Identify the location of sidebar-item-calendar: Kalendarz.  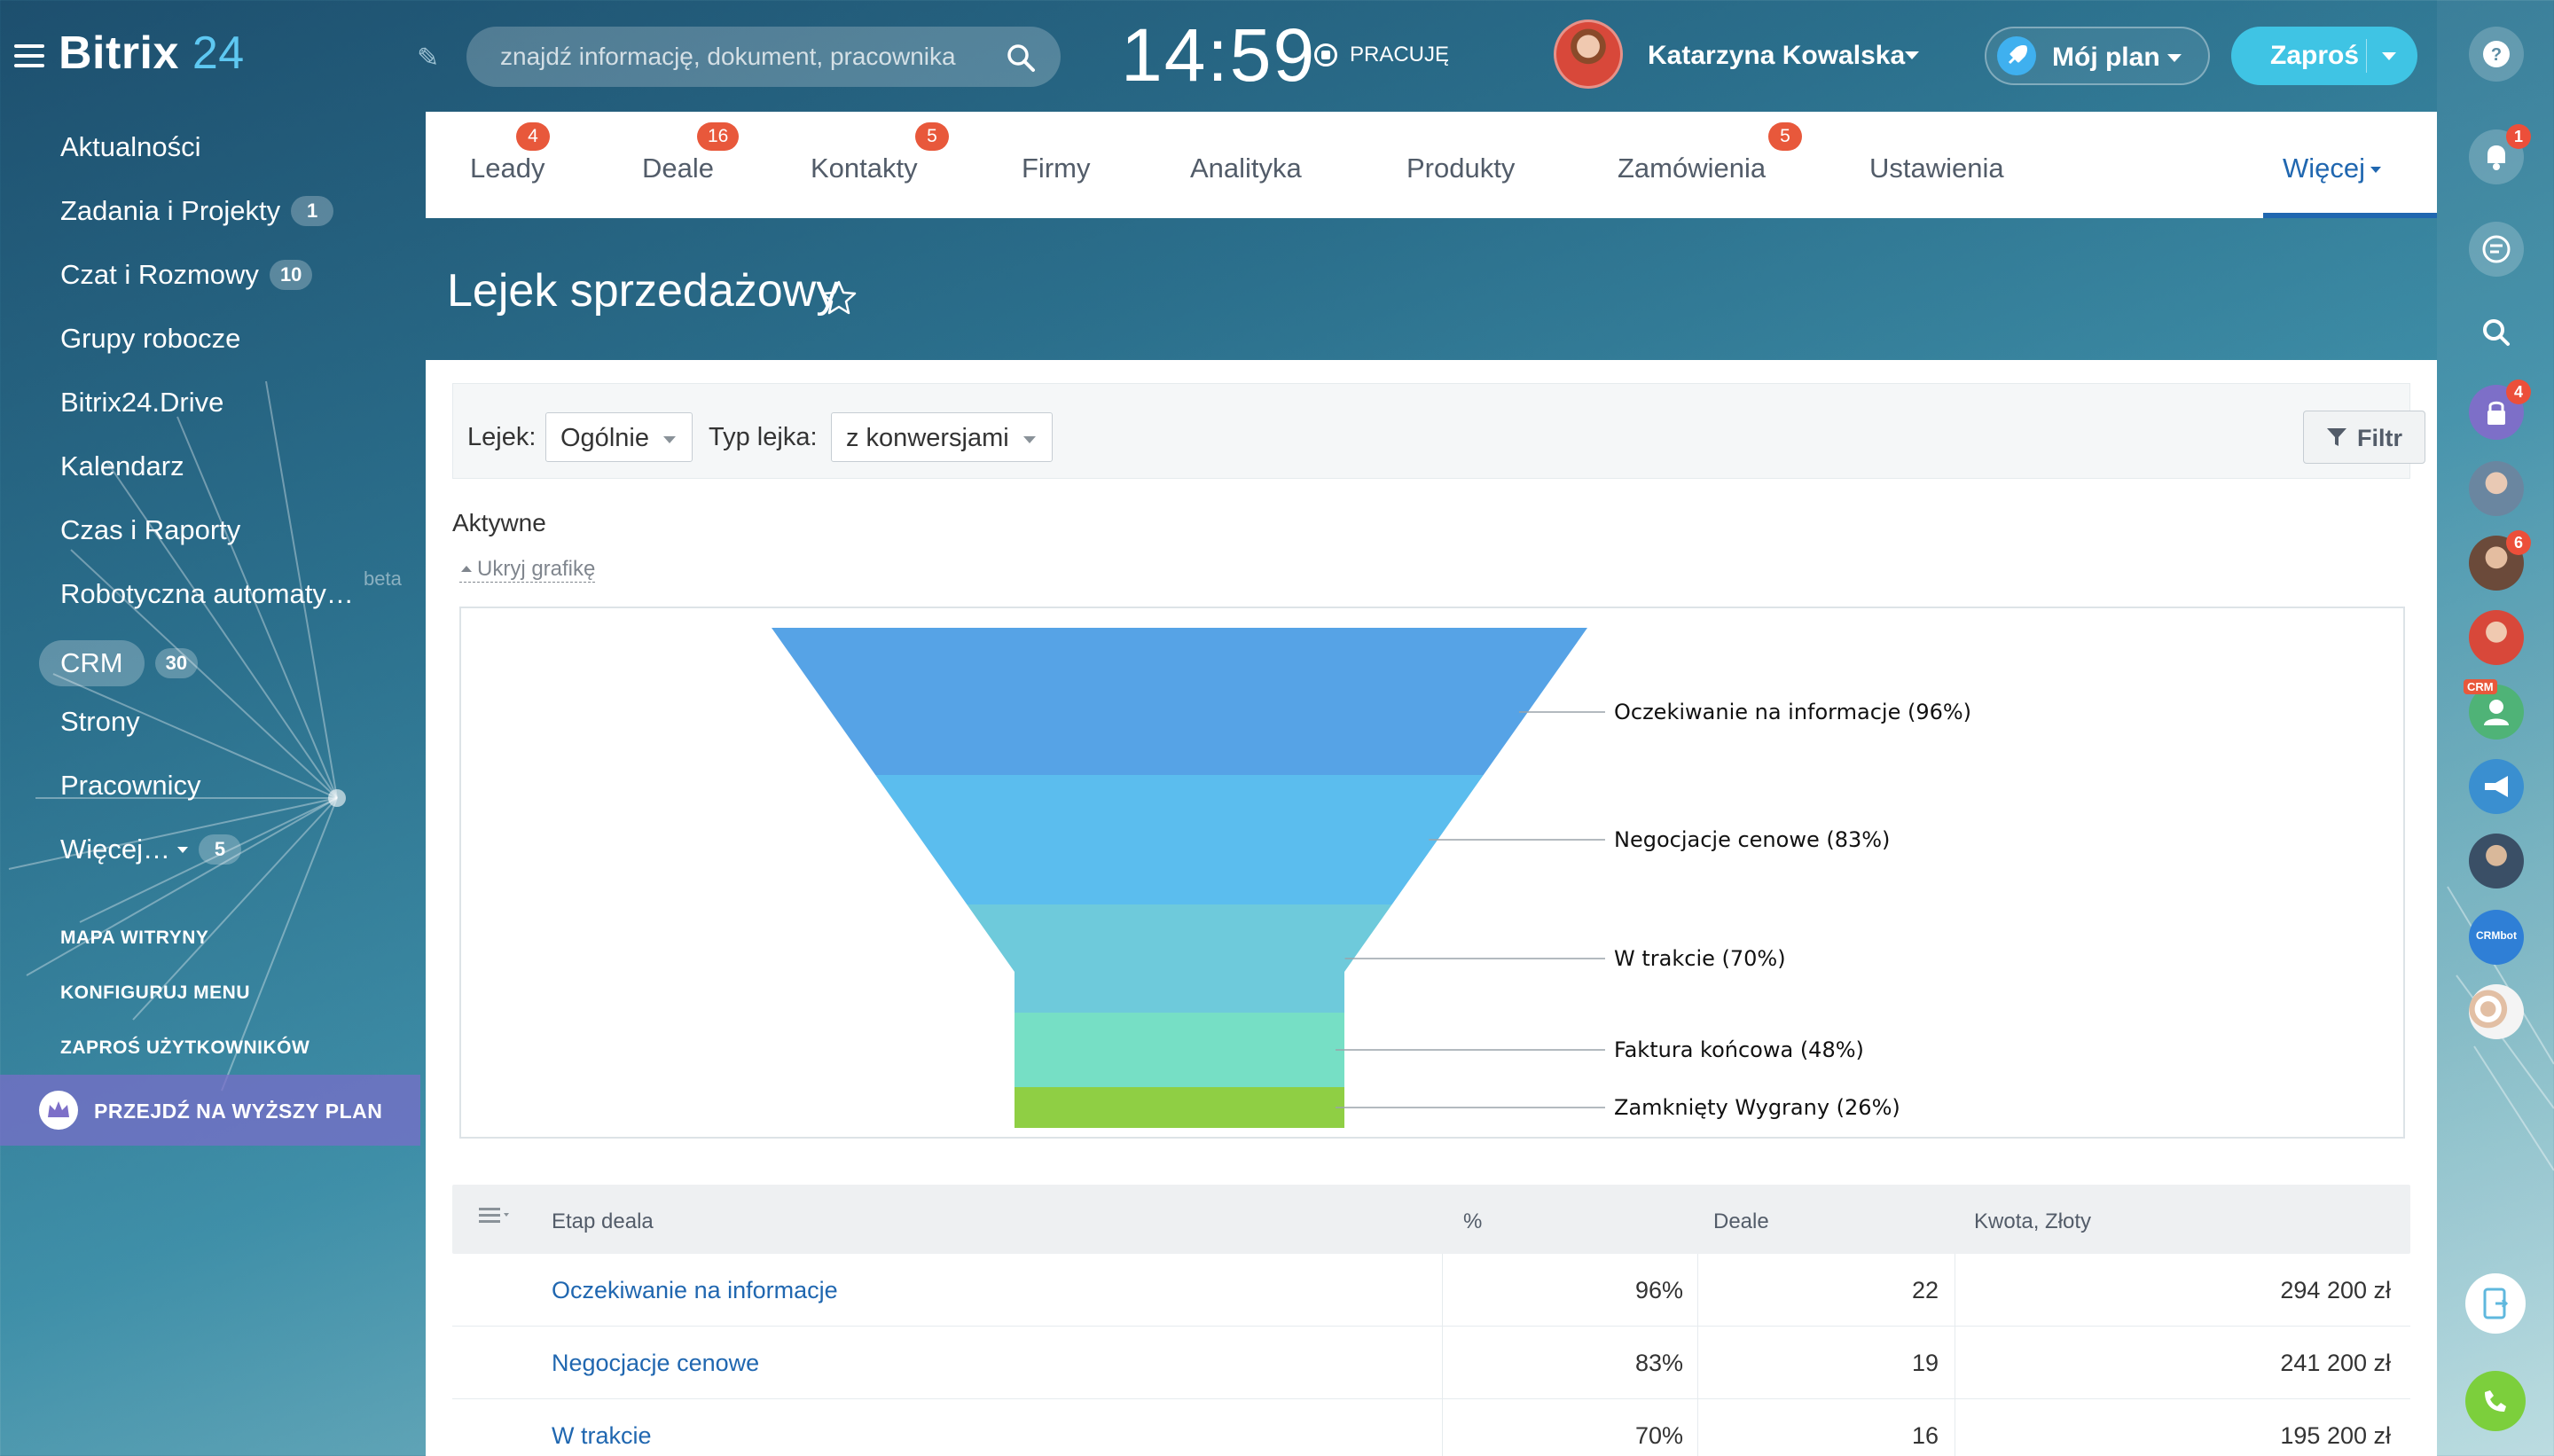
(122, 466).